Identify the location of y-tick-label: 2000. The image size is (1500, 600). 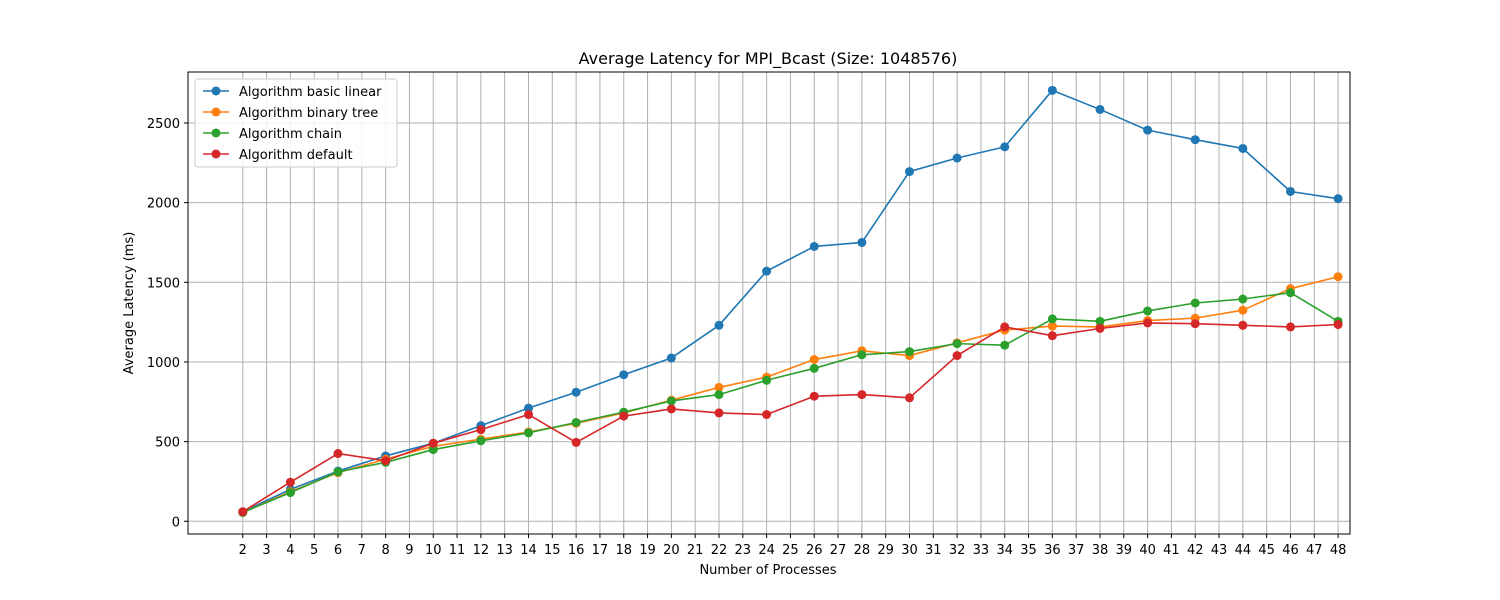
(163, 204).